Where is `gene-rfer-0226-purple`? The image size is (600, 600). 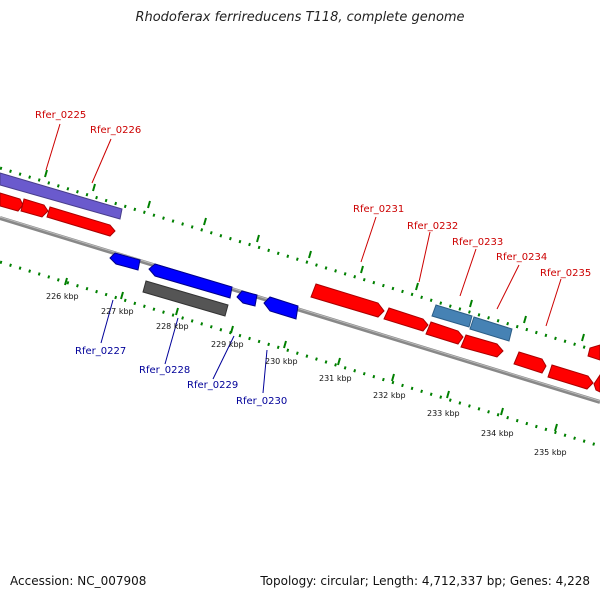
gene-rfer-0226-purple is located at coordinates (61, 196).